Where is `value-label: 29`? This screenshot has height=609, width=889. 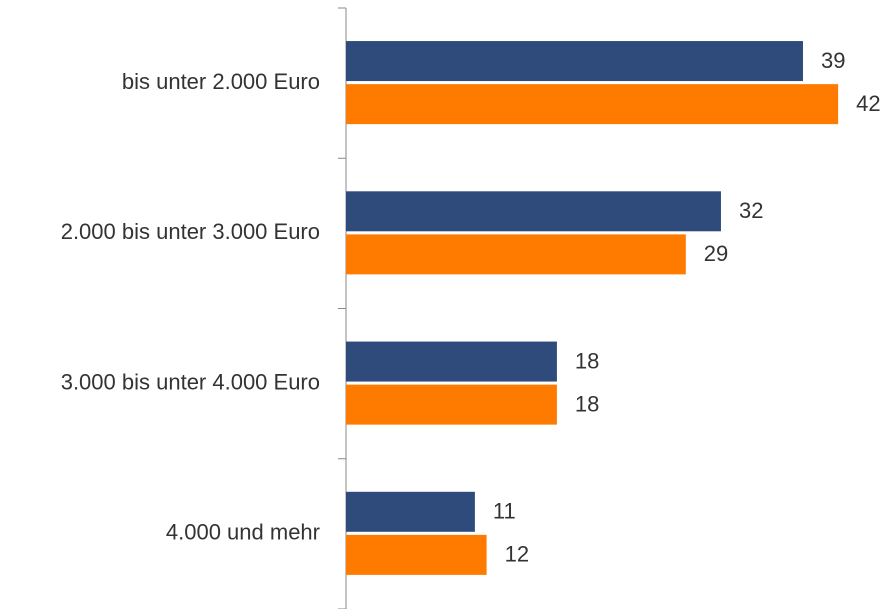
value-label: 29 is located at coordinates (716, 253).